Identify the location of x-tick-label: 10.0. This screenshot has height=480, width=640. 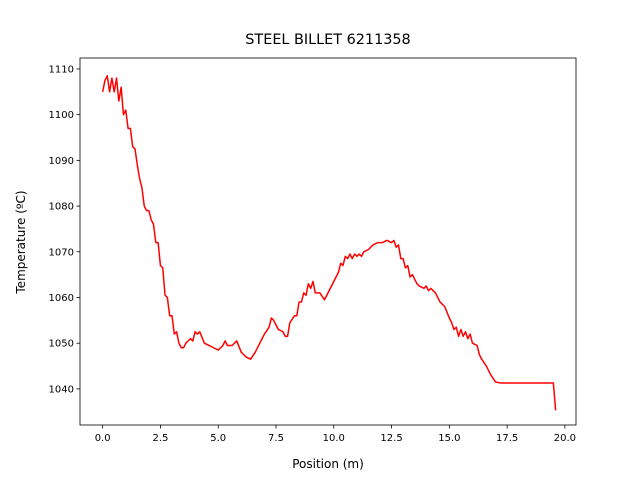
(334, 438).